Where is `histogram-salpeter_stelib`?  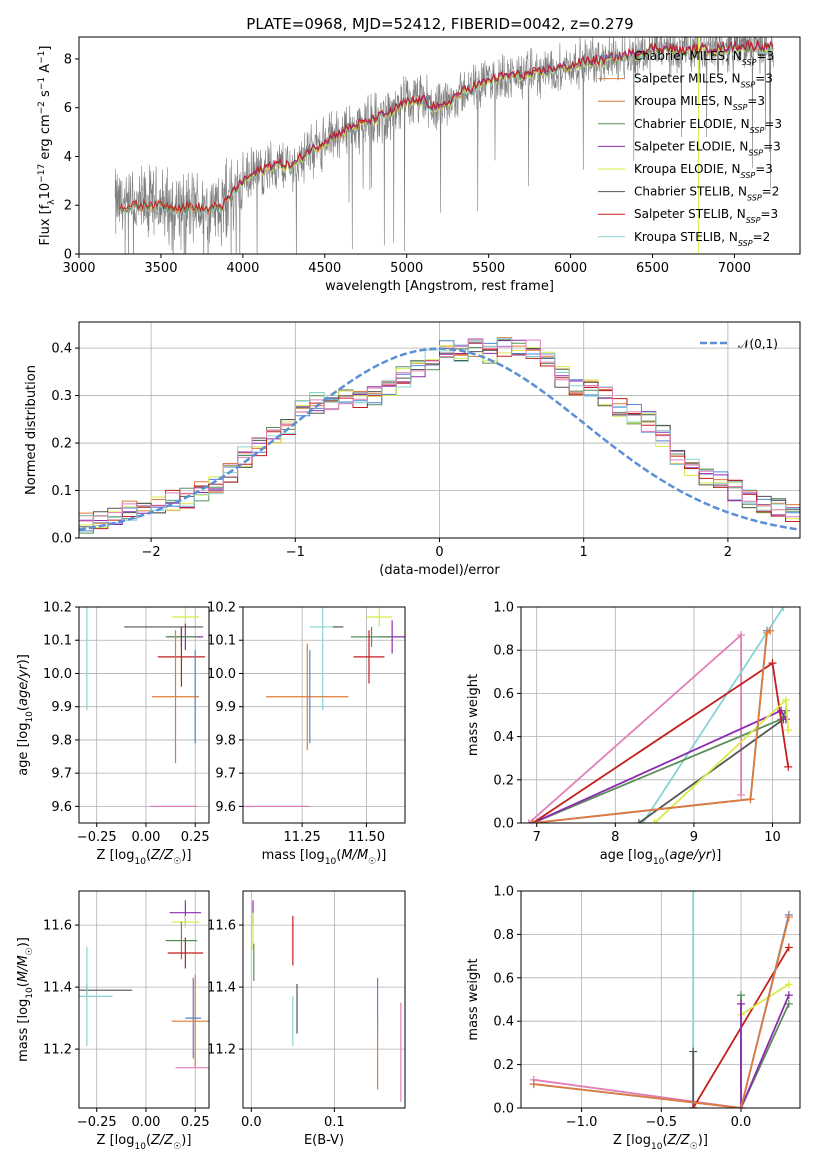
histogram-salpeter_stelib is located at coordinates (439, 436).